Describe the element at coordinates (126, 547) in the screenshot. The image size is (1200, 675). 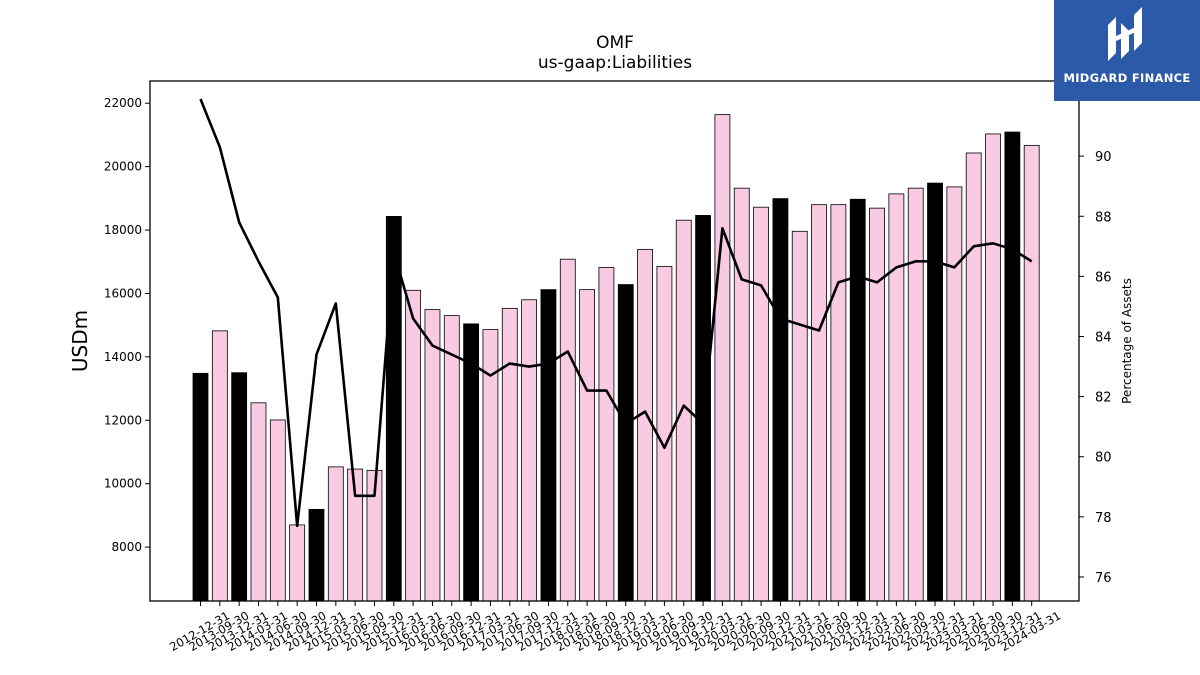
I see `y-tick-label-left: 8000` at that location.